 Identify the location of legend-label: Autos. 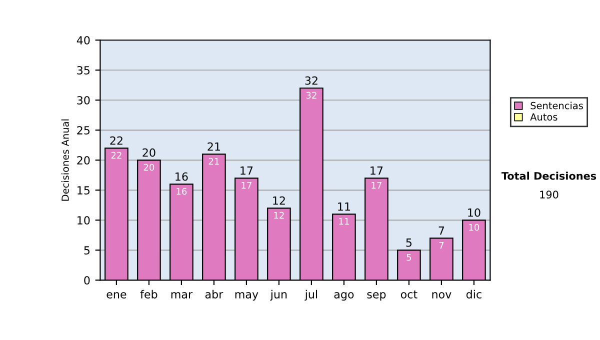
(544, 117).